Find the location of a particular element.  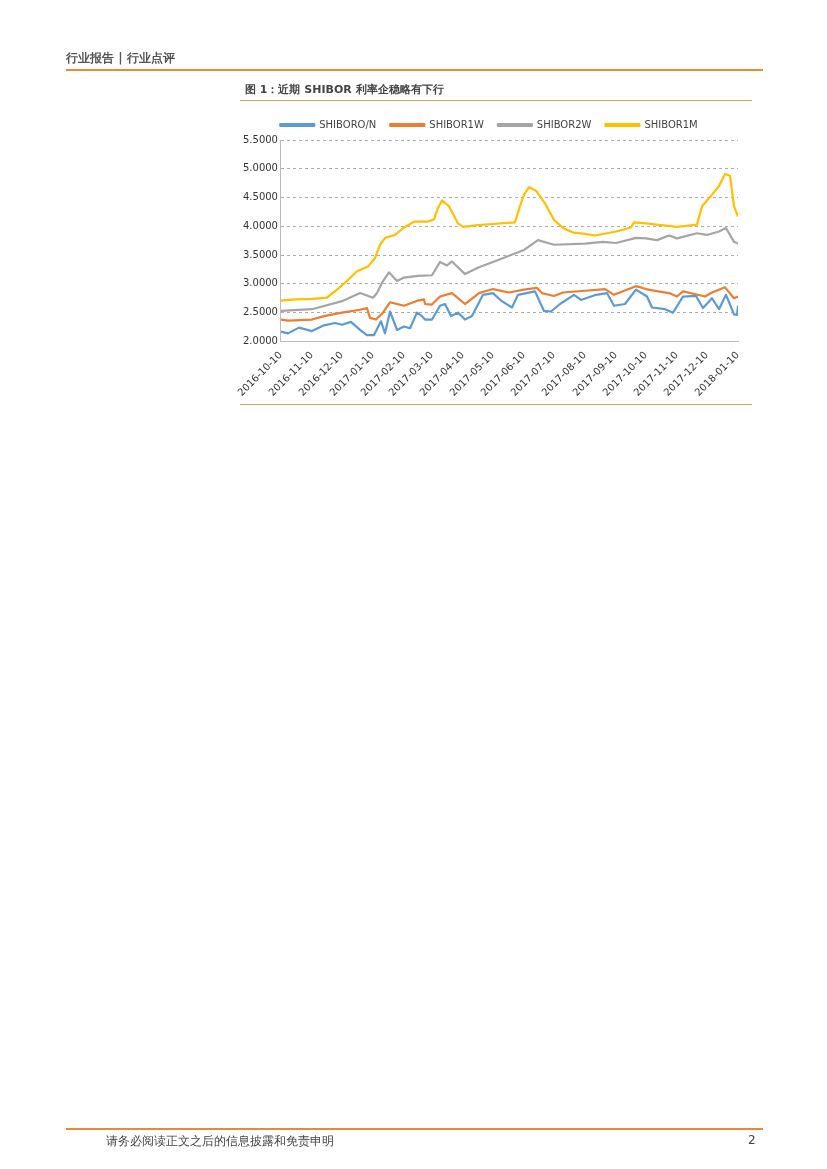

y-tick-label: 3.5000 is located at coordinates (260, 254).